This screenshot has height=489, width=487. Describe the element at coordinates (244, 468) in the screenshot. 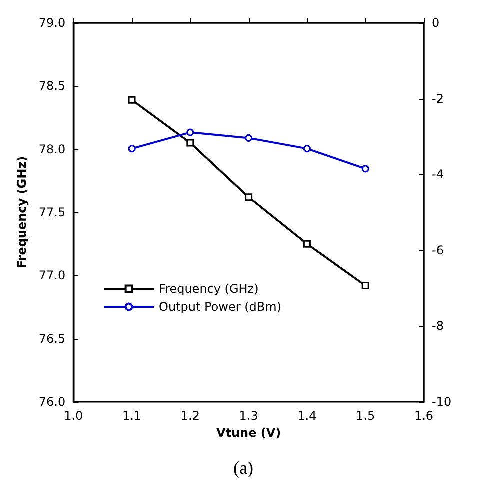

I see `text: (a)` at that location.